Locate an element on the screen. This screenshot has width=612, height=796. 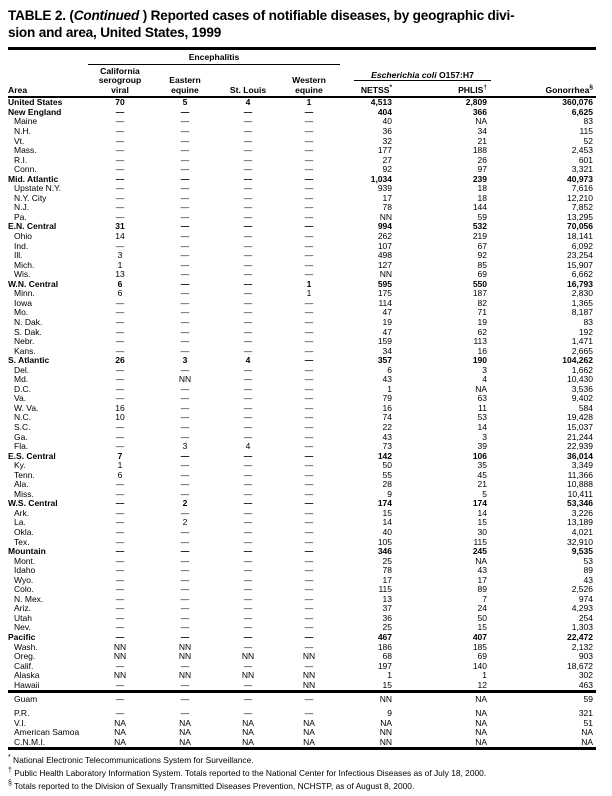
data-cell: 62 is located at coordinates (482, 332).